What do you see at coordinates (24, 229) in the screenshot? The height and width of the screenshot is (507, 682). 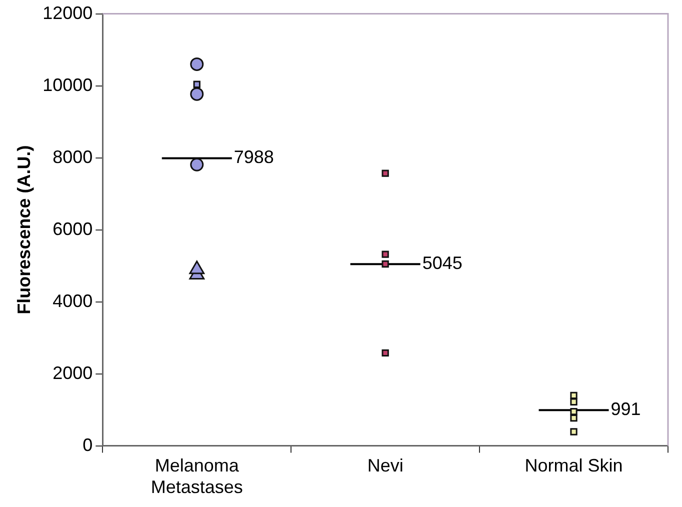 I see `y-axis-title: Fluorescence (A.U.)` at bounding box center [24, 229].